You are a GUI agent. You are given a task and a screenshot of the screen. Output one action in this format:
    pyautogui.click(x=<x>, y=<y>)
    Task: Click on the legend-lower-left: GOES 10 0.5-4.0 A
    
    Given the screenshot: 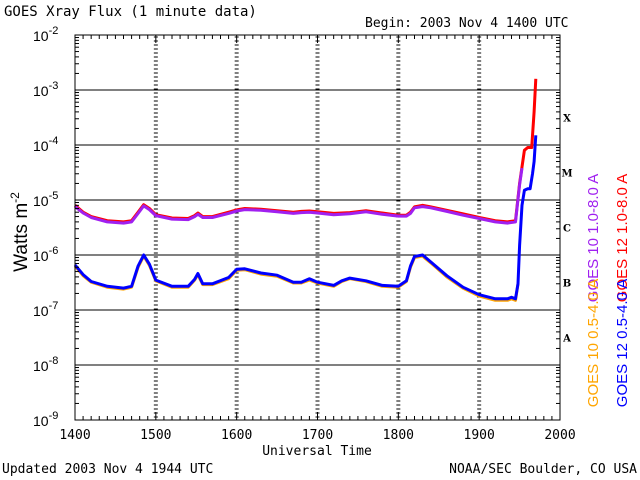 What is the action you would take?
    pyautogui.click(x=593, y=343)
    